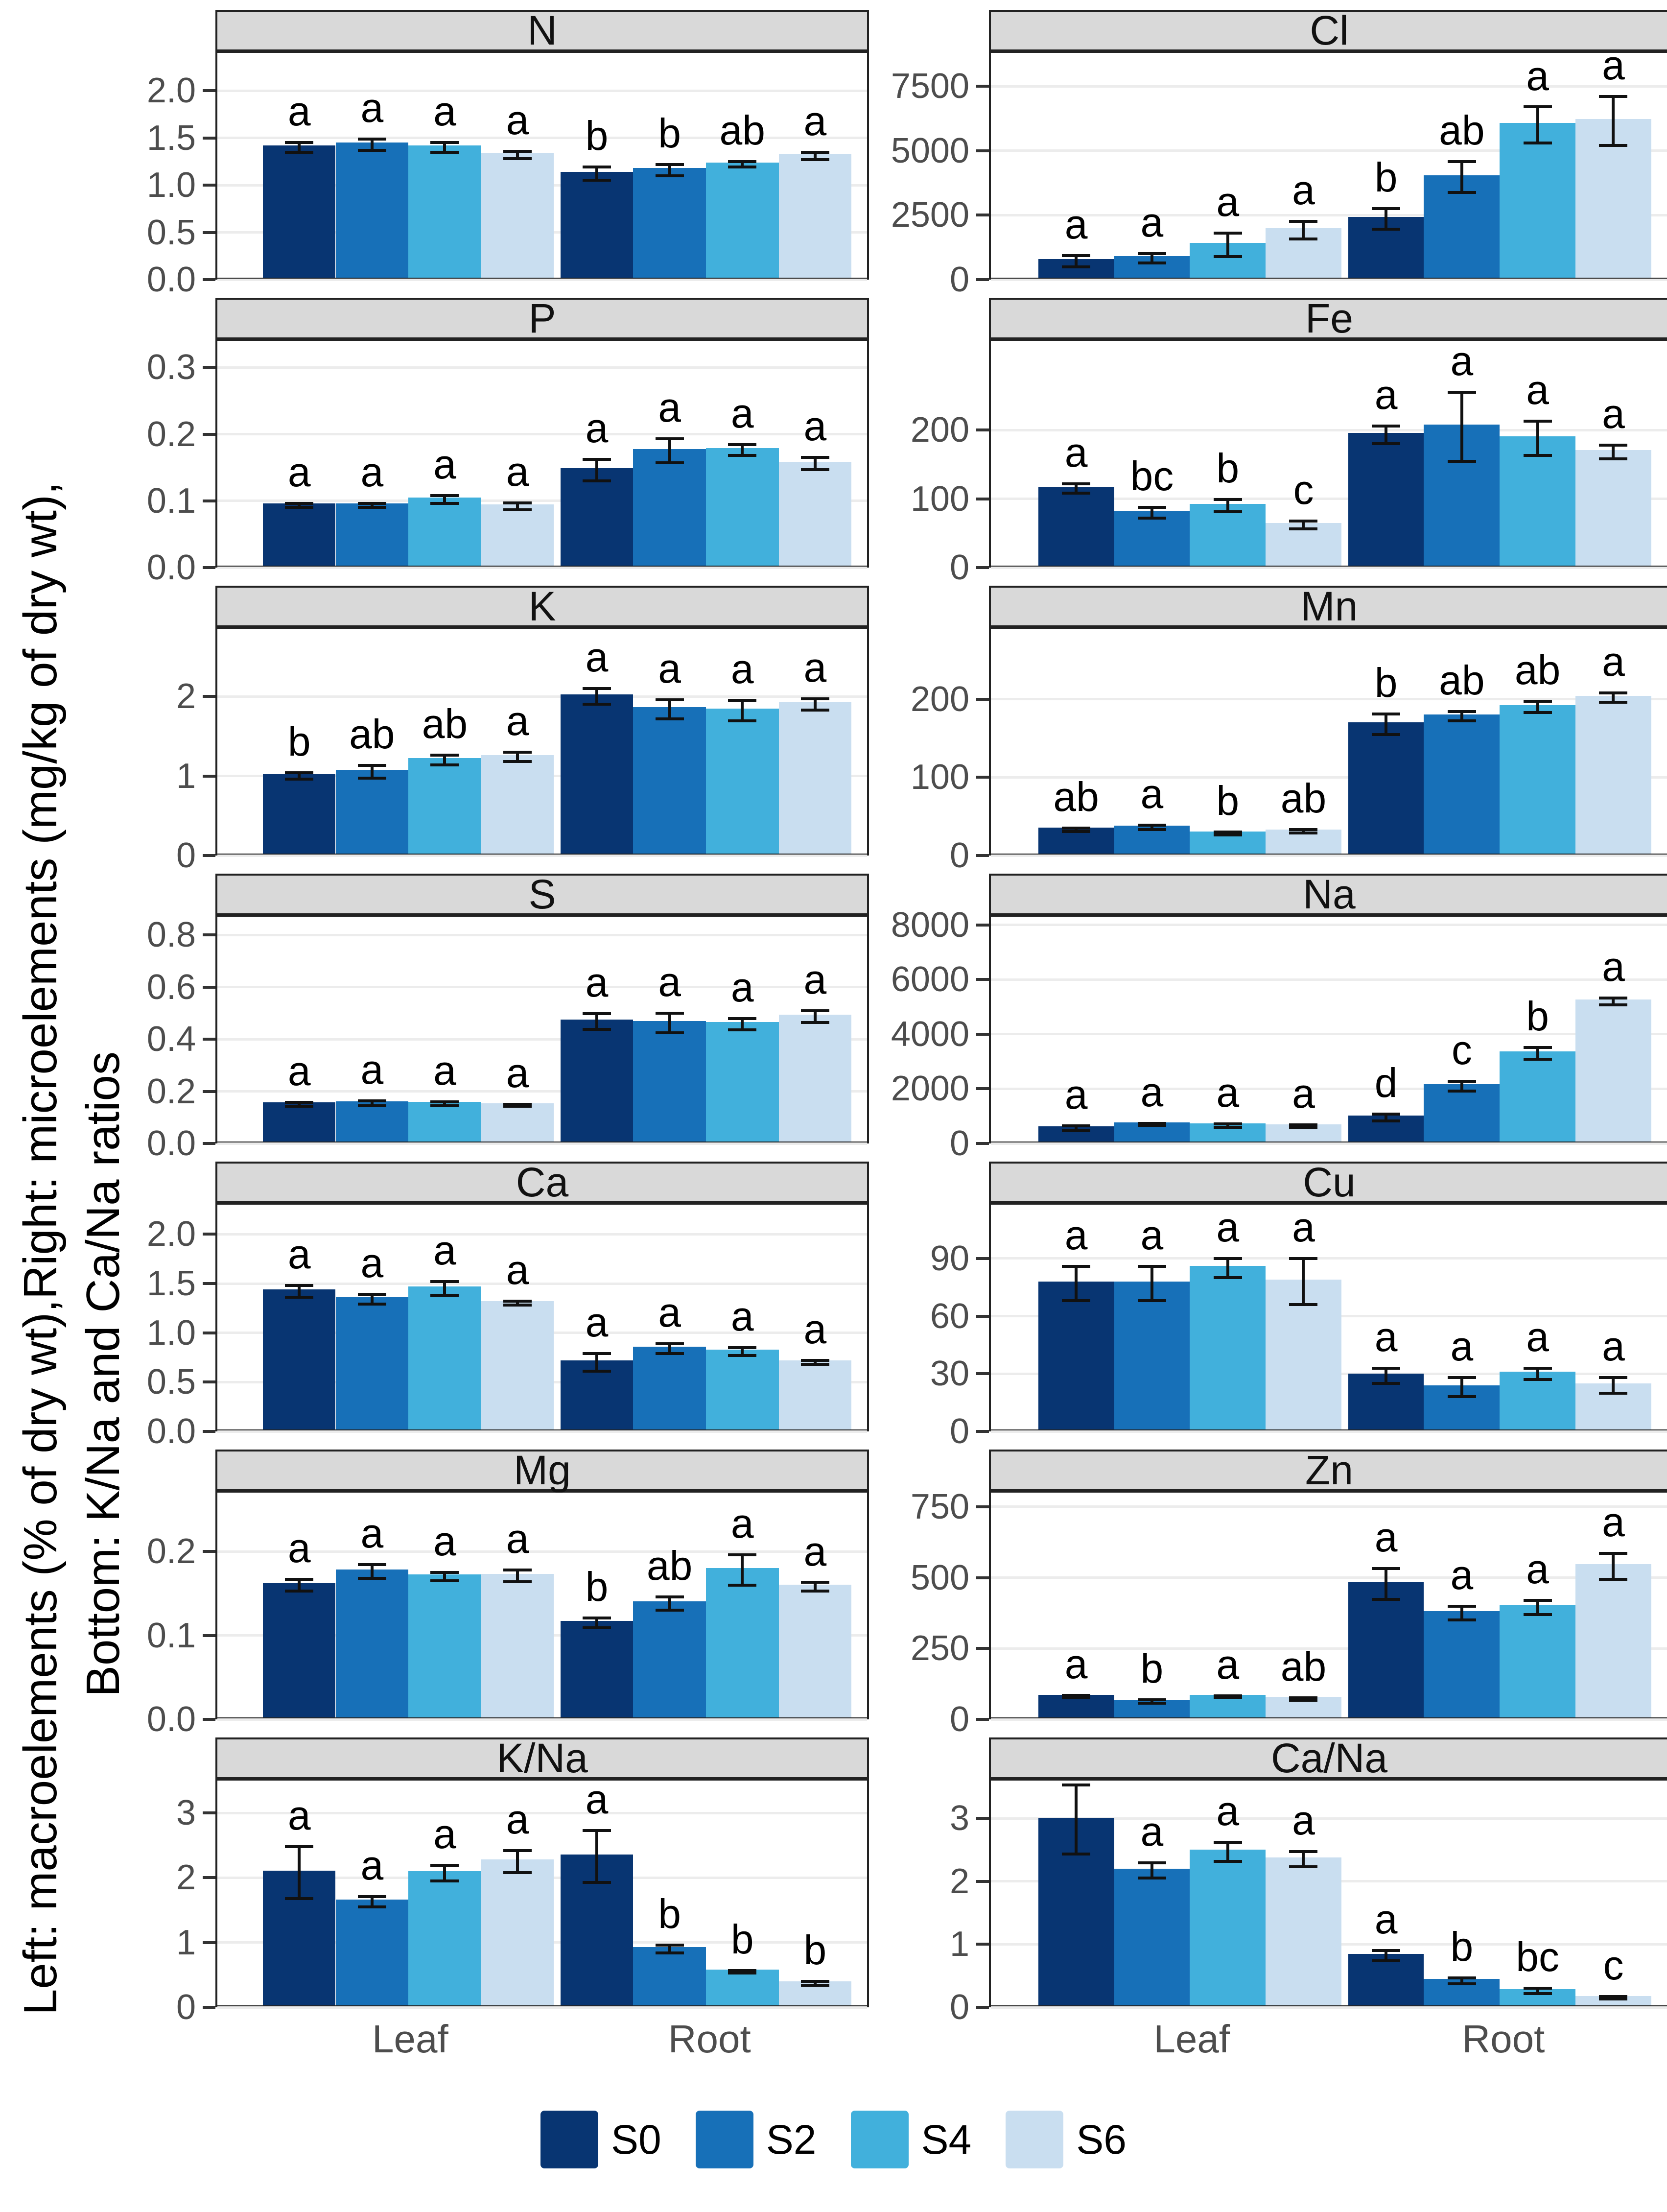 The height and width of the screenshot is (2212, 1667). Describe the element at coordinates (1328, 743) in the screenshot. I see `plot-area: ab a b ab b ab ab a` at that location.